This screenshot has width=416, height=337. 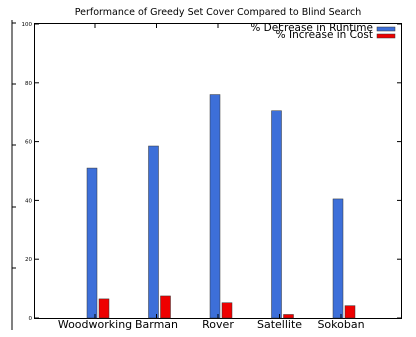 I want to click on y-tick-label: 80, so click(x=28, y=84).